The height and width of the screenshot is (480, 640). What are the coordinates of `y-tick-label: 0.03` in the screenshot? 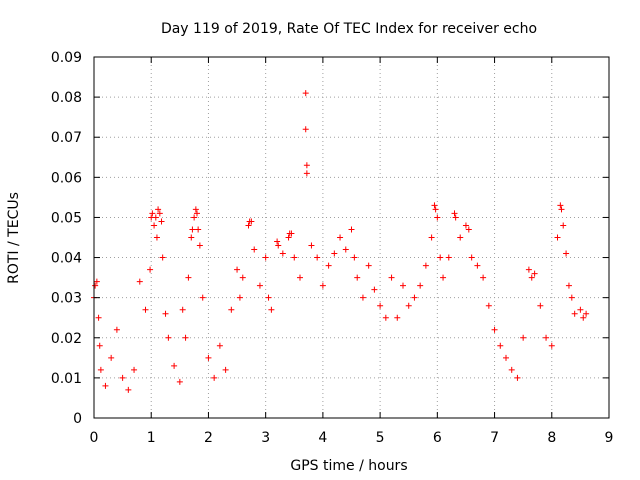 It's located at (66, 299).